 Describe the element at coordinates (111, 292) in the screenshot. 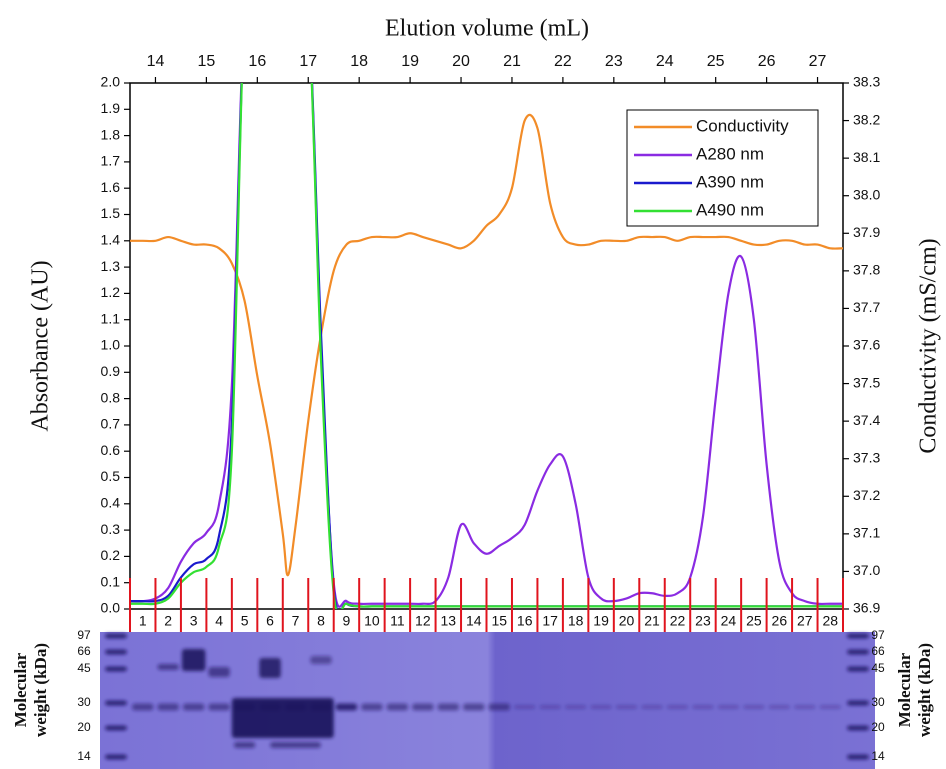

I see `y-tick-label: 1.2` at that location.